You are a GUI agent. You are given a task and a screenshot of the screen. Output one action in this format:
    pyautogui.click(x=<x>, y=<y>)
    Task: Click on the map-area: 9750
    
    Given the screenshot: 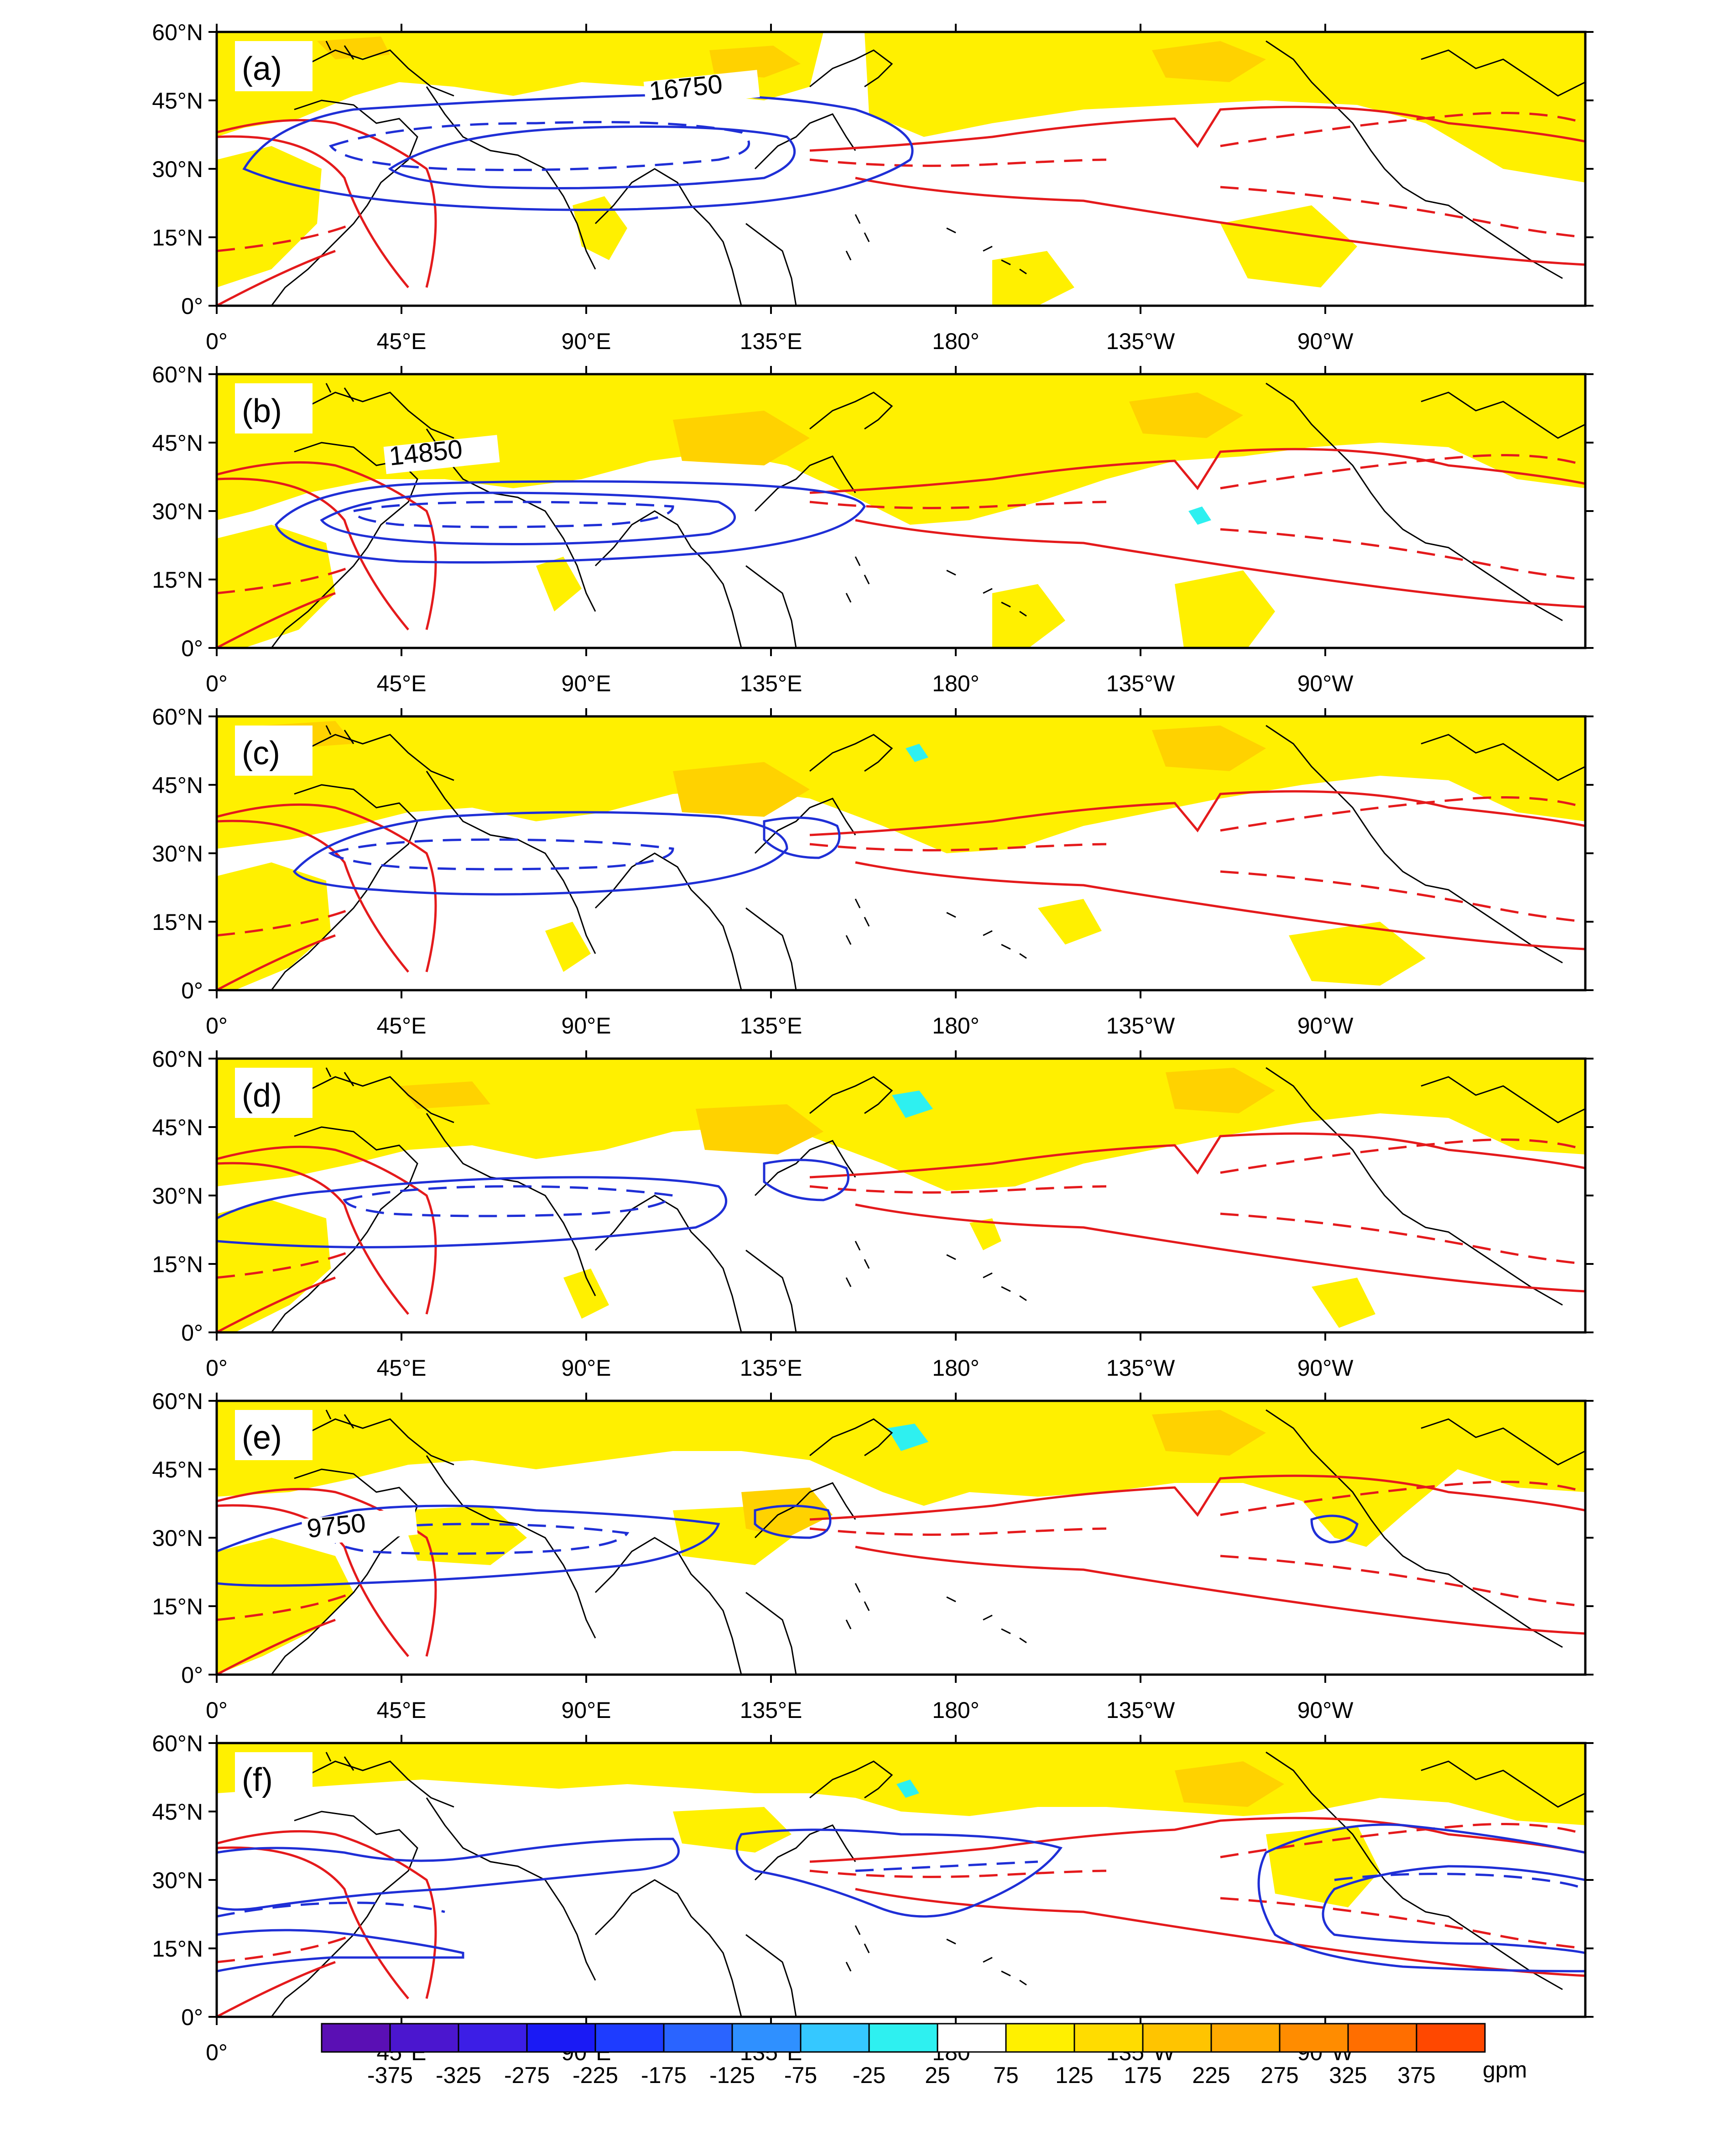 What is the action you would take?
    pyautogui.click(x=901, y=1538)
    